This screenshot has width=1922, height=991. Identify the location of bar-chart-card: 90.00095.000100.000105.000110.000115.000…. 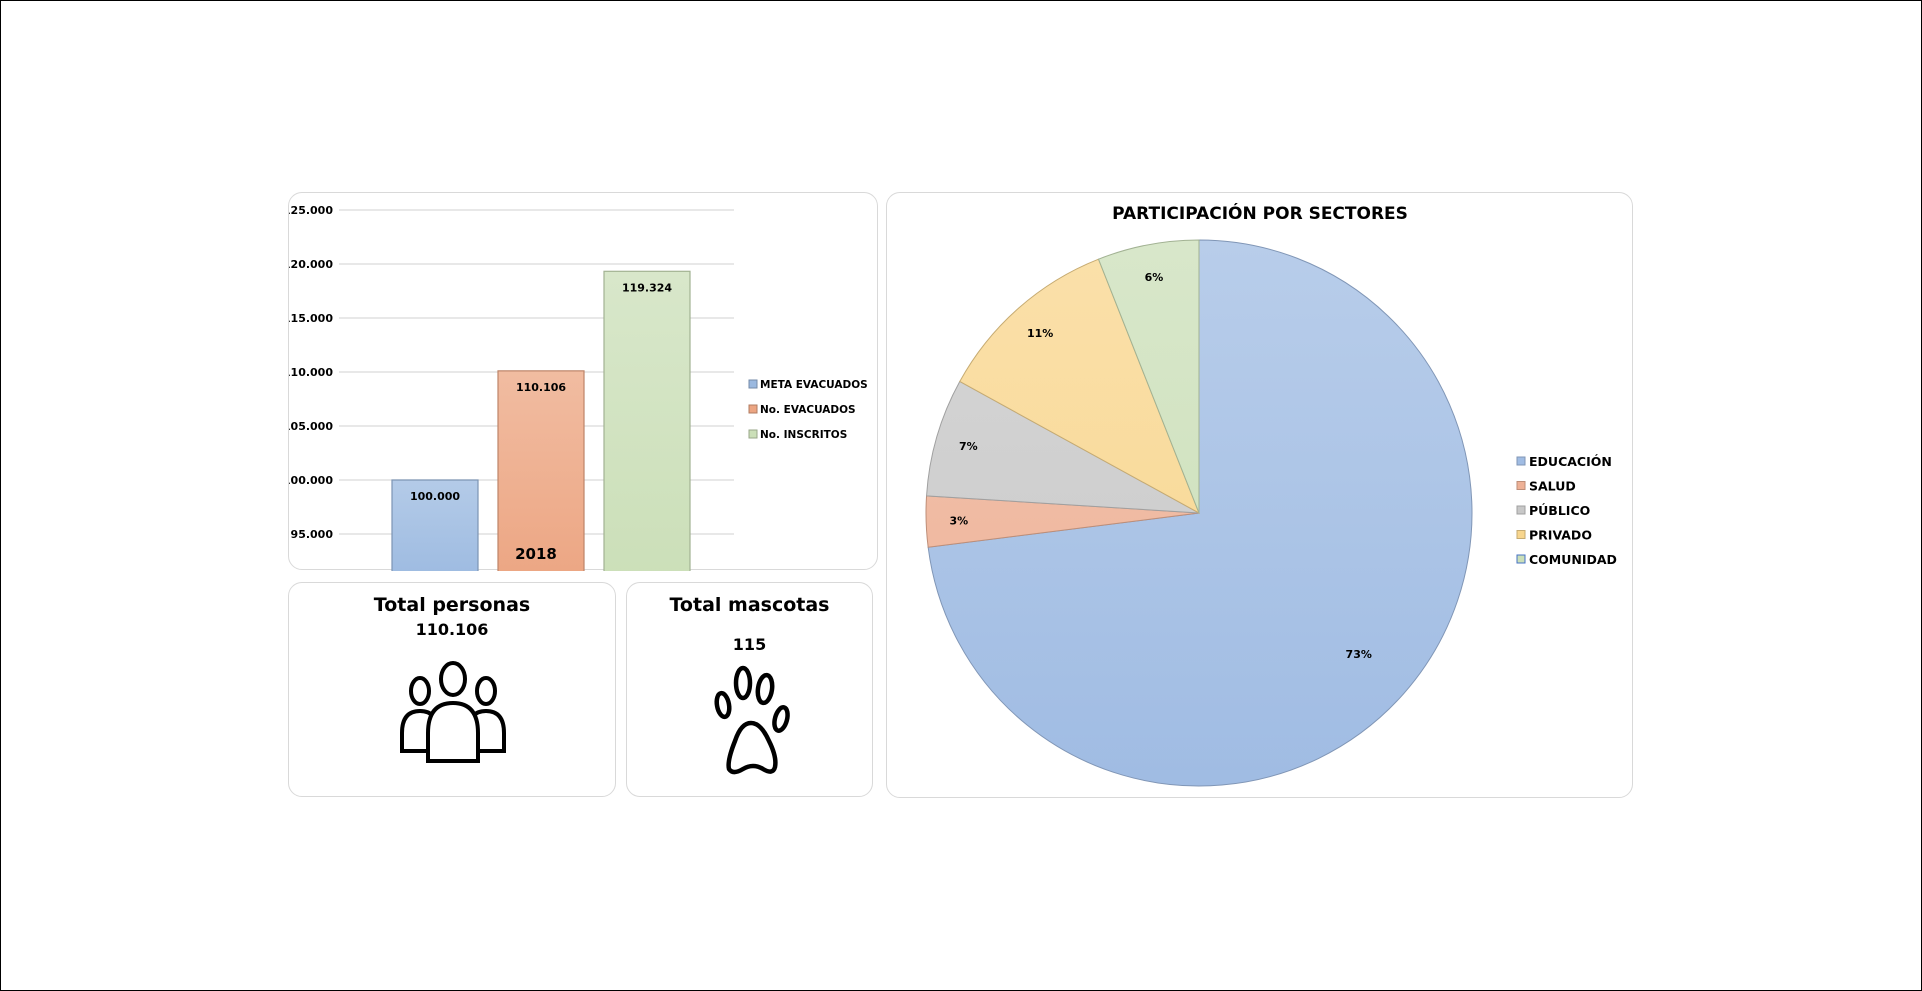
(583, 381).